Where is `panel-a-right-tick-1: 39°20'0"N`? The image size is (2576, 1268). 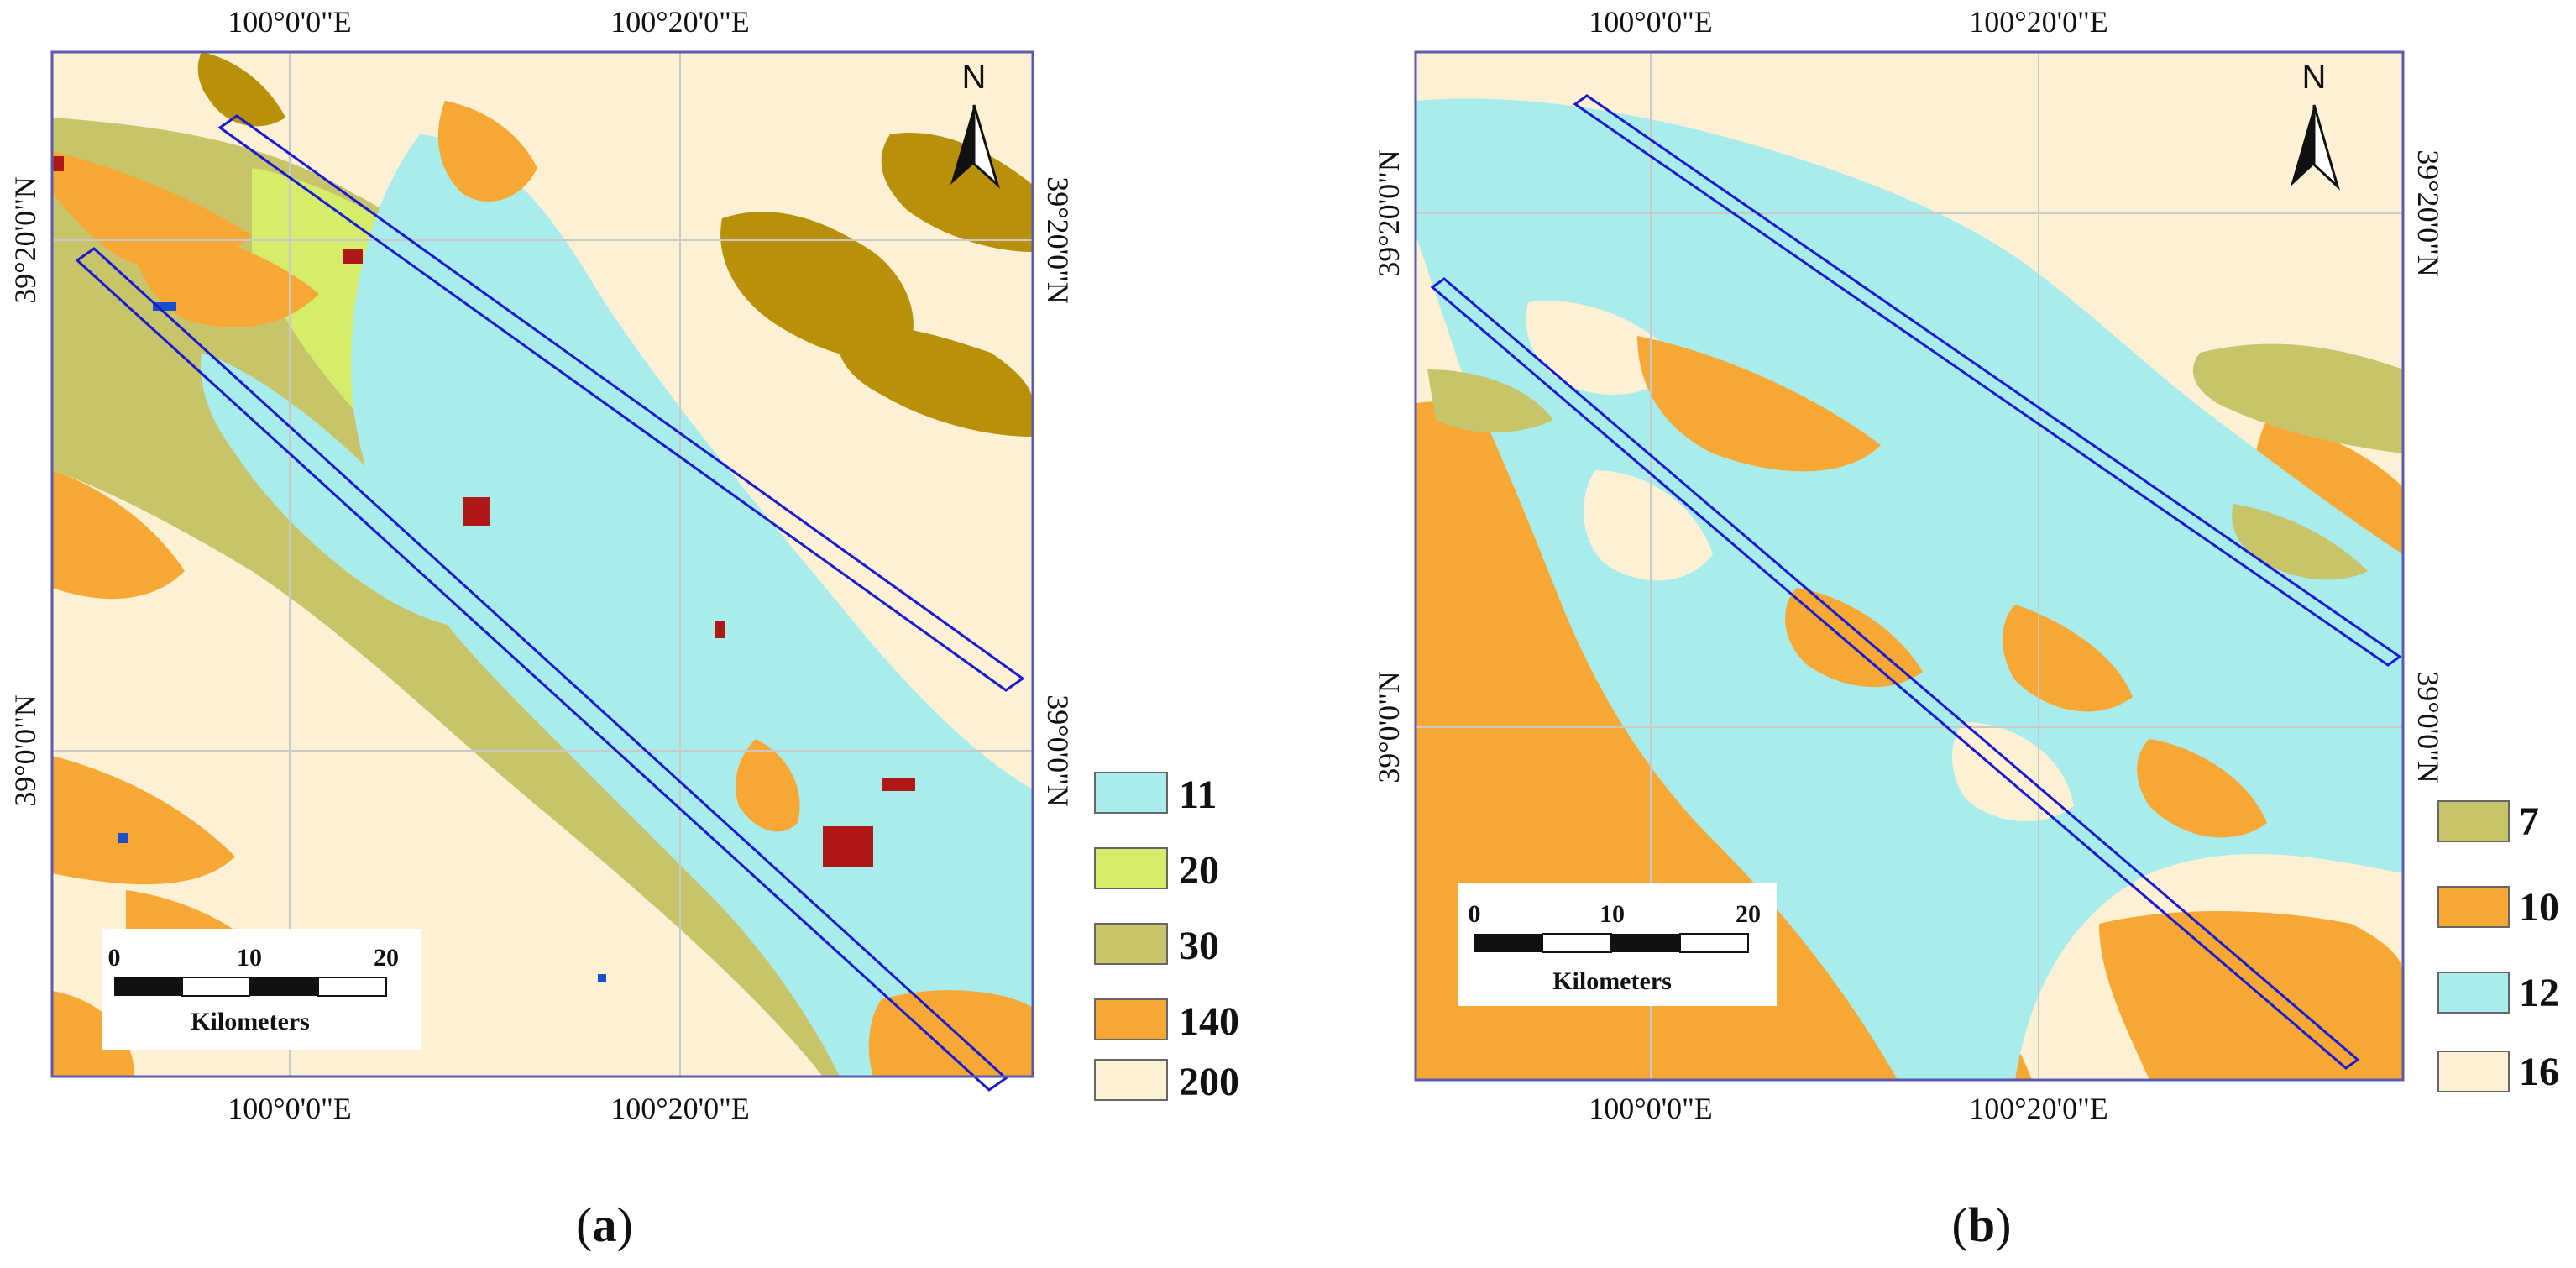 panel-a-right-tick-1: 39°20'0"N is located at coordinates (1058, 240).